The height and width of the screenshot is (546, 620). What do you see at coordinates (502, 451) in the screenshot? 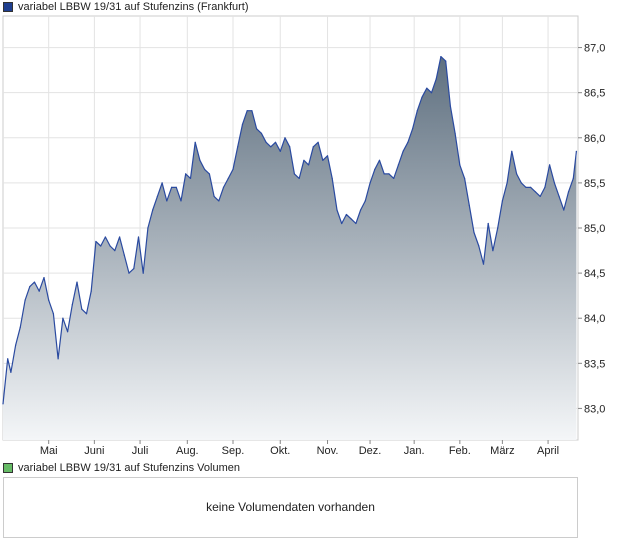
I see `x-tick-label: März` at bounding box center [502, 451].